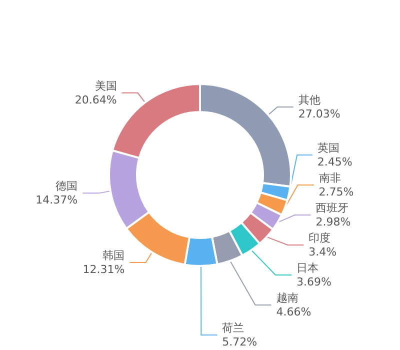 This screenshot has width=400, height=350. Describe the element at coordinates (334, 162) in the screenshot. I see `data-label: 2.45%` at that location.